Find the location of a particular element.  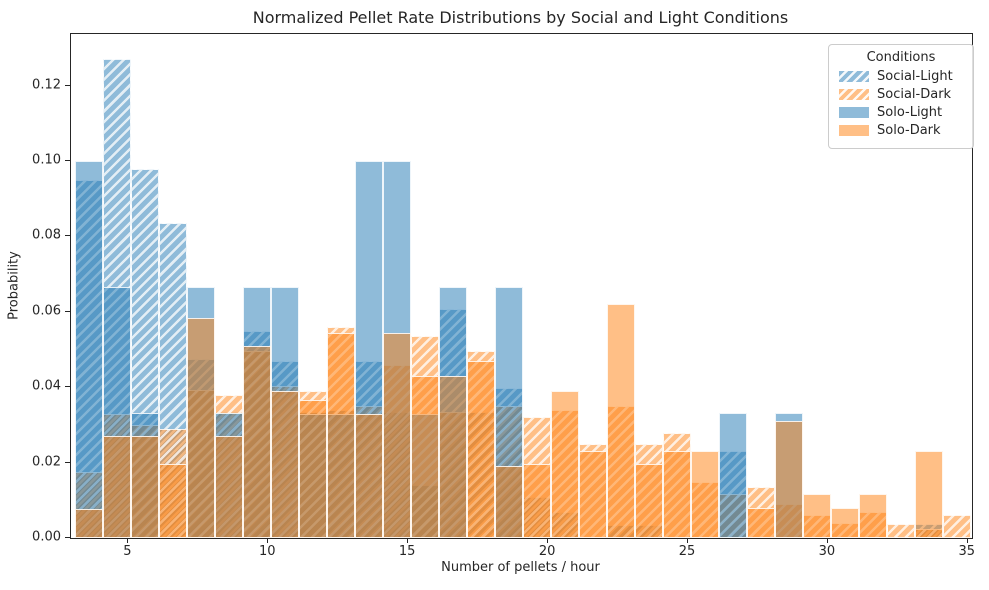

legend-swatch-social-dark is located at coordinates (854, 94).